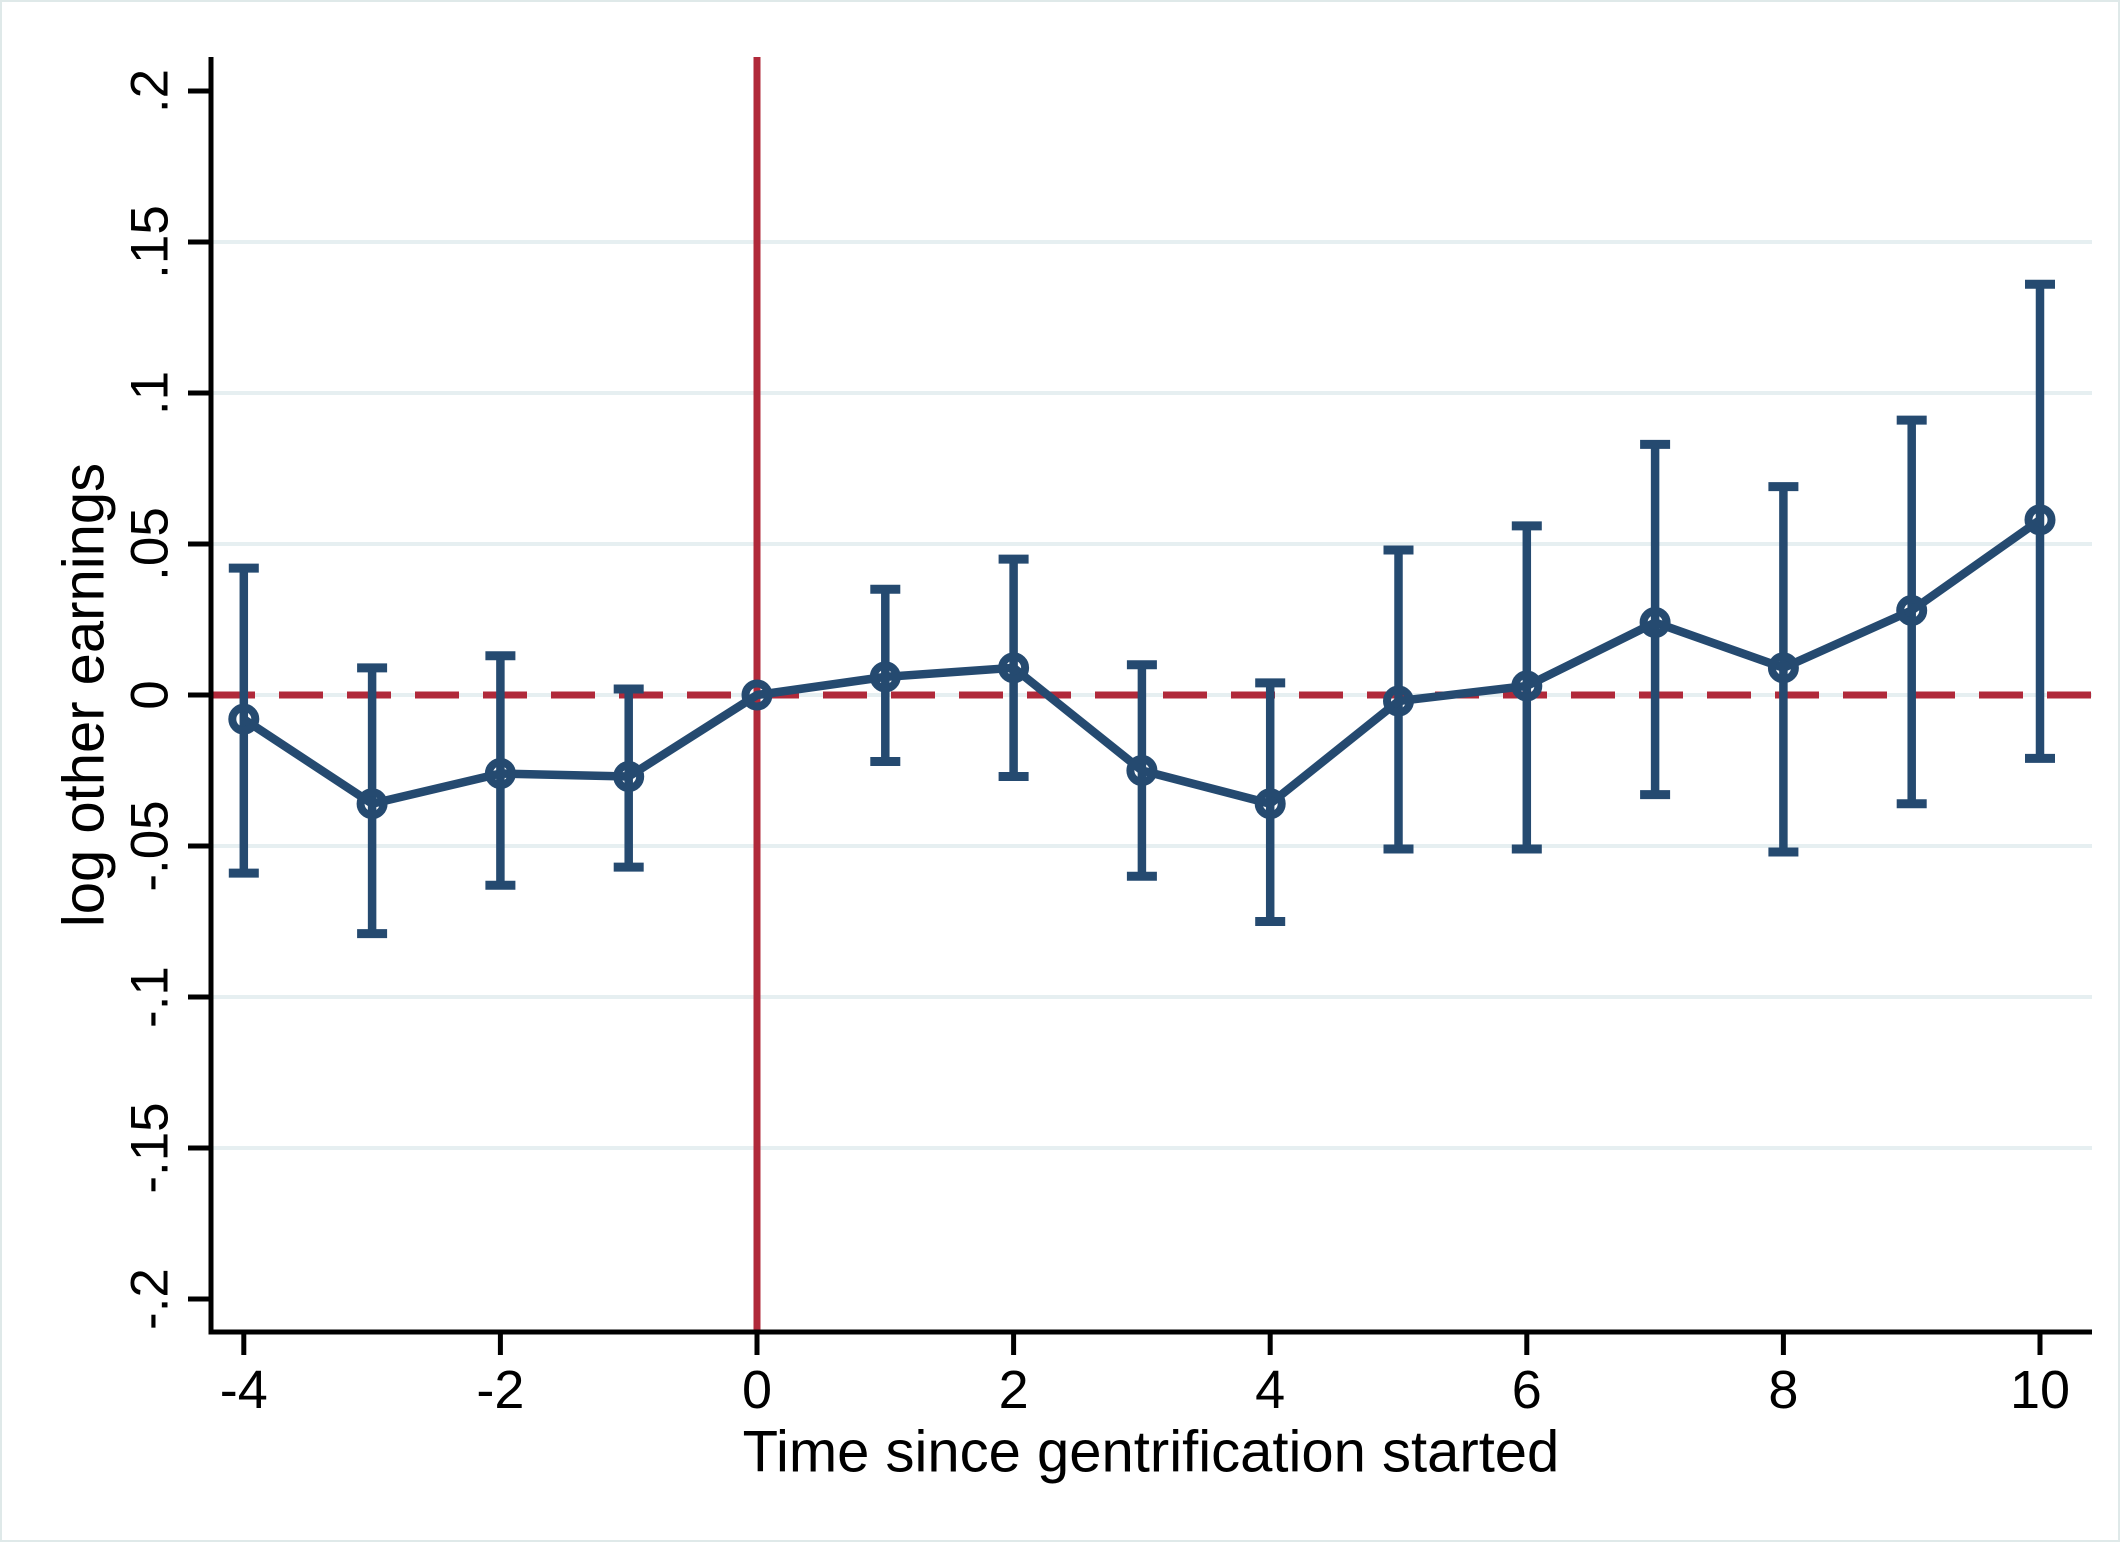  I want to click on y-tick-label: -.05, so click(150, 845).